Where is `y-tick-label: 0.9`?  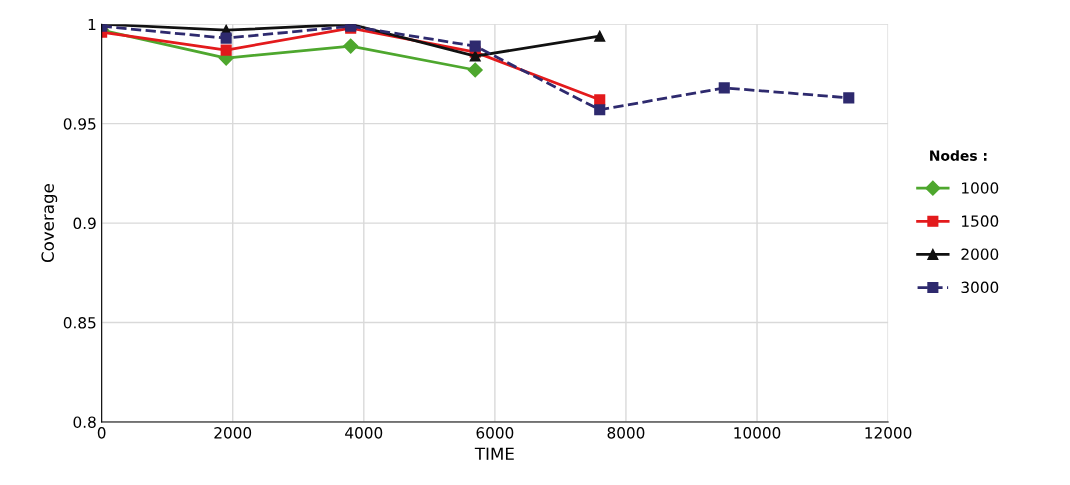
y-tick-label: 0.9 is located at coordinates (84, 223).